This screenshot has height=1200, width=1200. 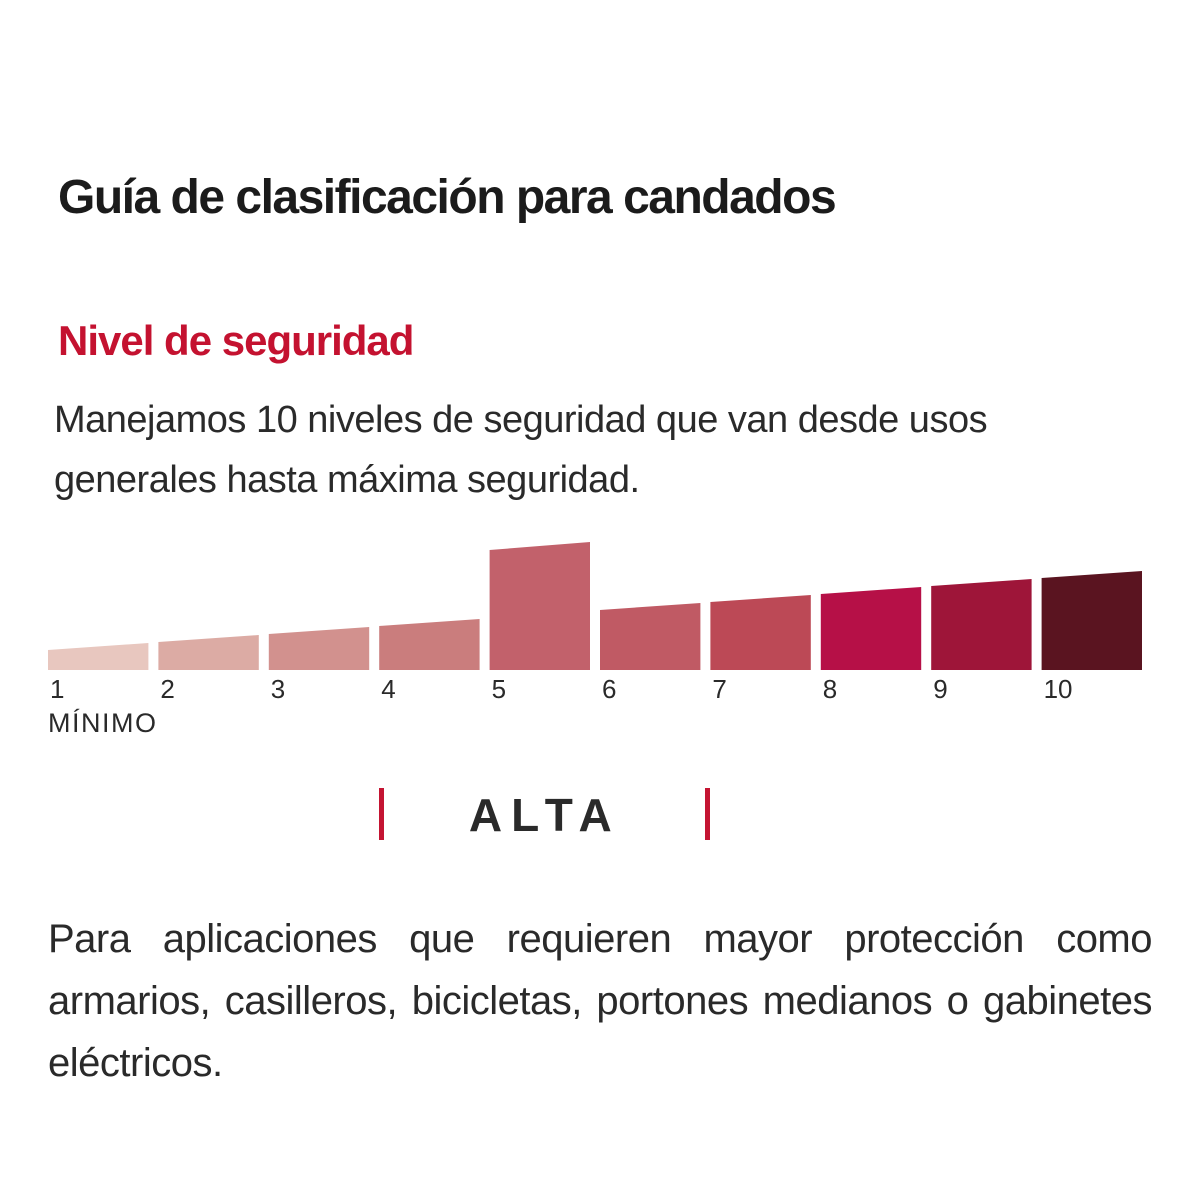 I want to click on range-label: ALTA, so click(x=544, y=815).